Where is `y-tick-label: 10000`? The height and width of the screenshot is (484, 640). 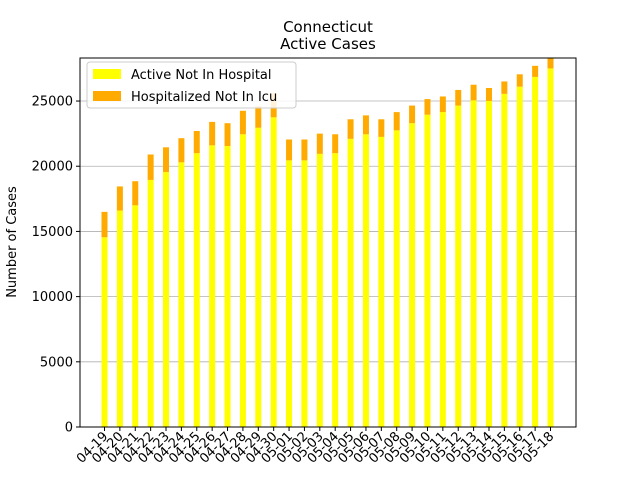 y-tick-label: 10000 is located at coordinates (52, 297).